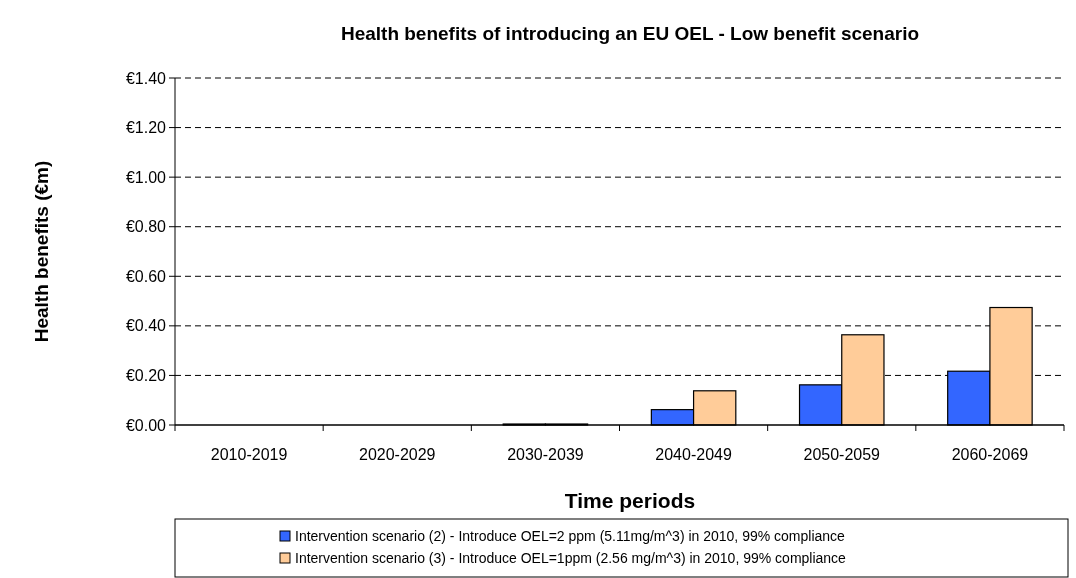 This screenshot has width=1076, height=578. Describe the element at coordinates (249, 454) in the screenshot. I see `x-tick-label: 2010-2019` at that location.